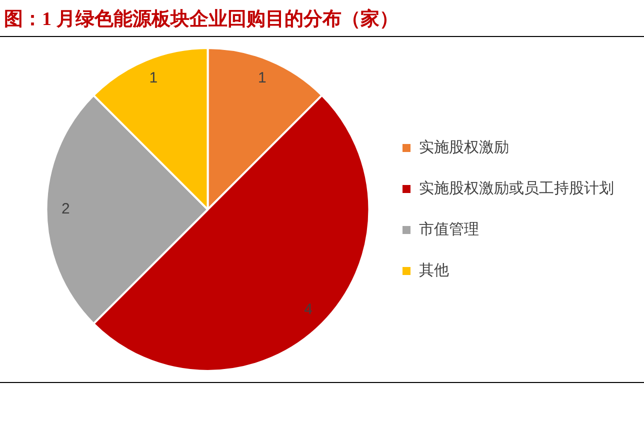 This screenshot has width=644, height=432. What do you see at coordinates (434, 269) in the screenshot?
I see `legend-label: 其他` at bounding box center [434, 269].